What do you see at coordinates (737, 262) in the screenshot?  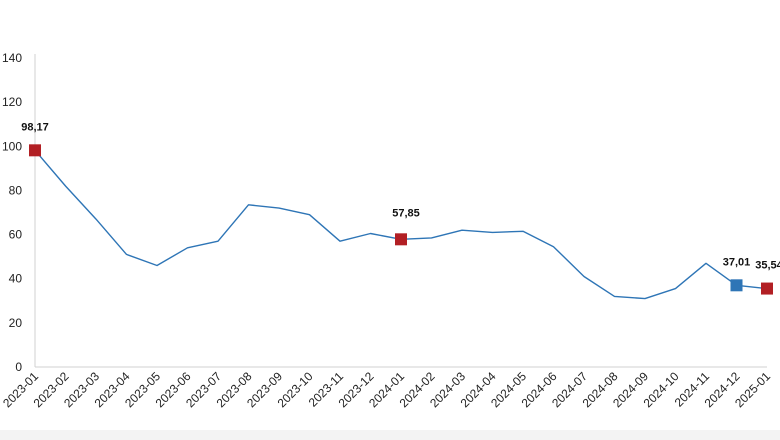 I see `data-label: 37,01` at bounding box center [737, 262].